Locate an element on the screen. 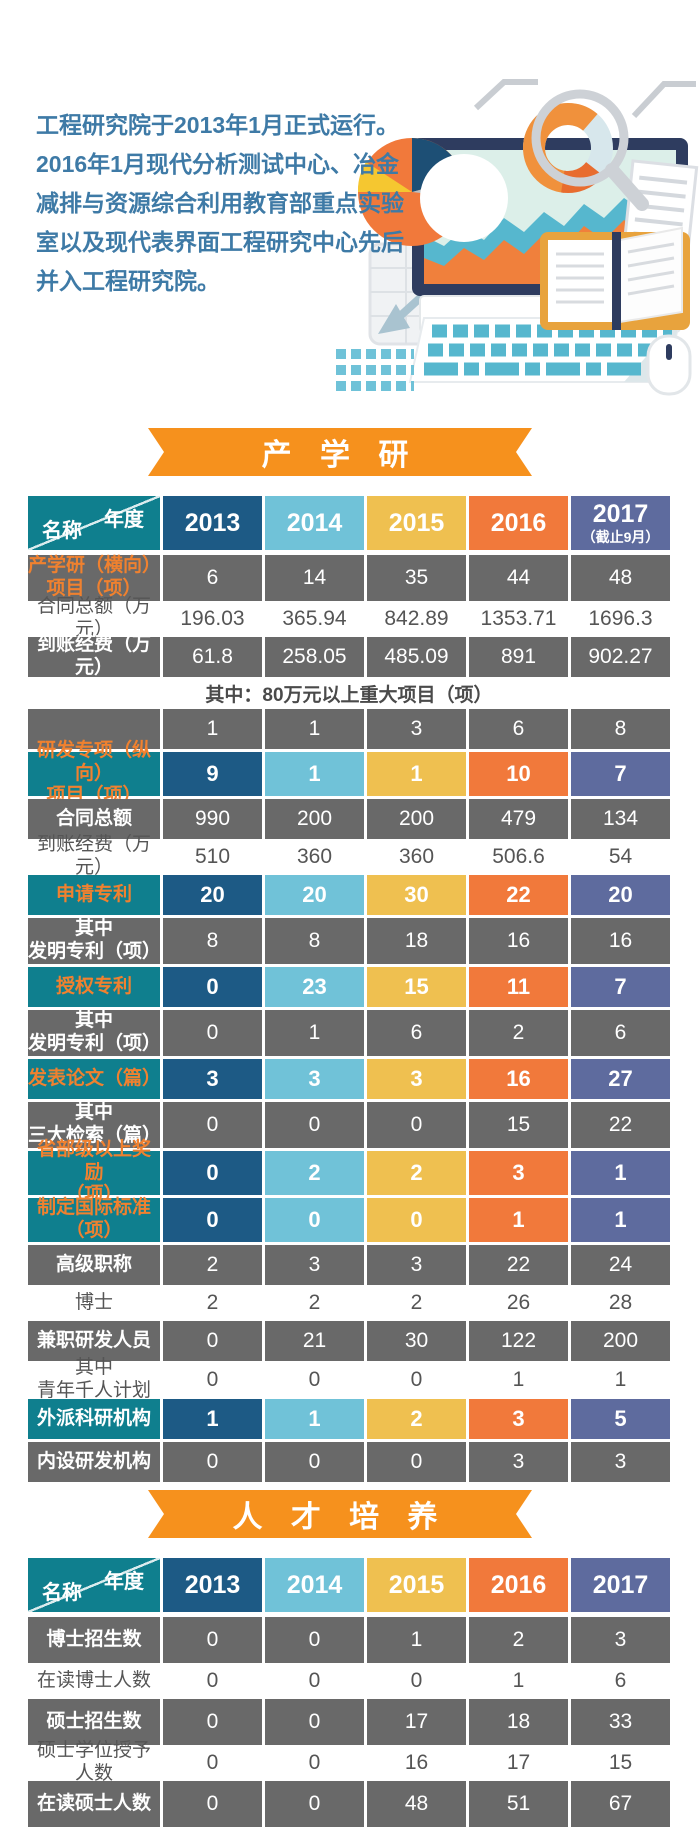  value-cell: 14 is located at coordinates (314, 578).